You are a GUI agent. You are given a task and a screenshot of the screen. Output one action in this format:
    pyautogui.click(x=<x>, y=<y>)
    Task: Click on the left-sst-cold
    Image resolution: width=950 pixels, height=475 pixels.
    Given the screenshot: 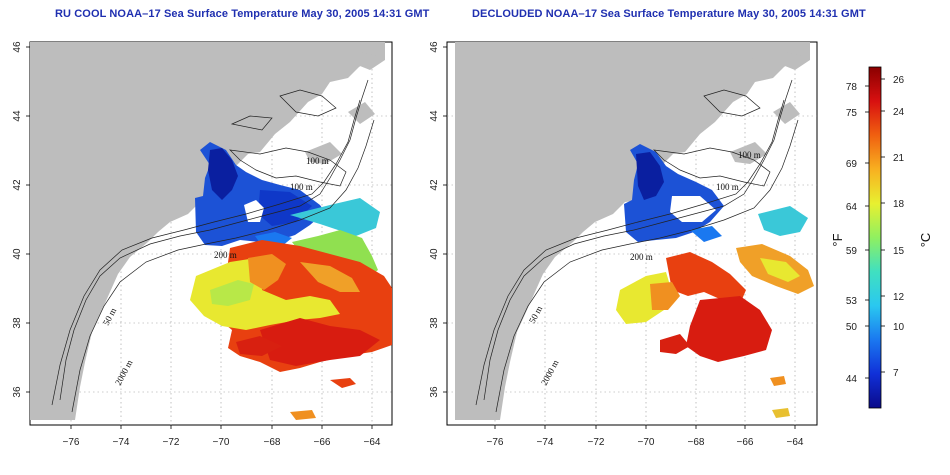 What is the action you would take?
    pyautogui.click(x=260, y=194)
    